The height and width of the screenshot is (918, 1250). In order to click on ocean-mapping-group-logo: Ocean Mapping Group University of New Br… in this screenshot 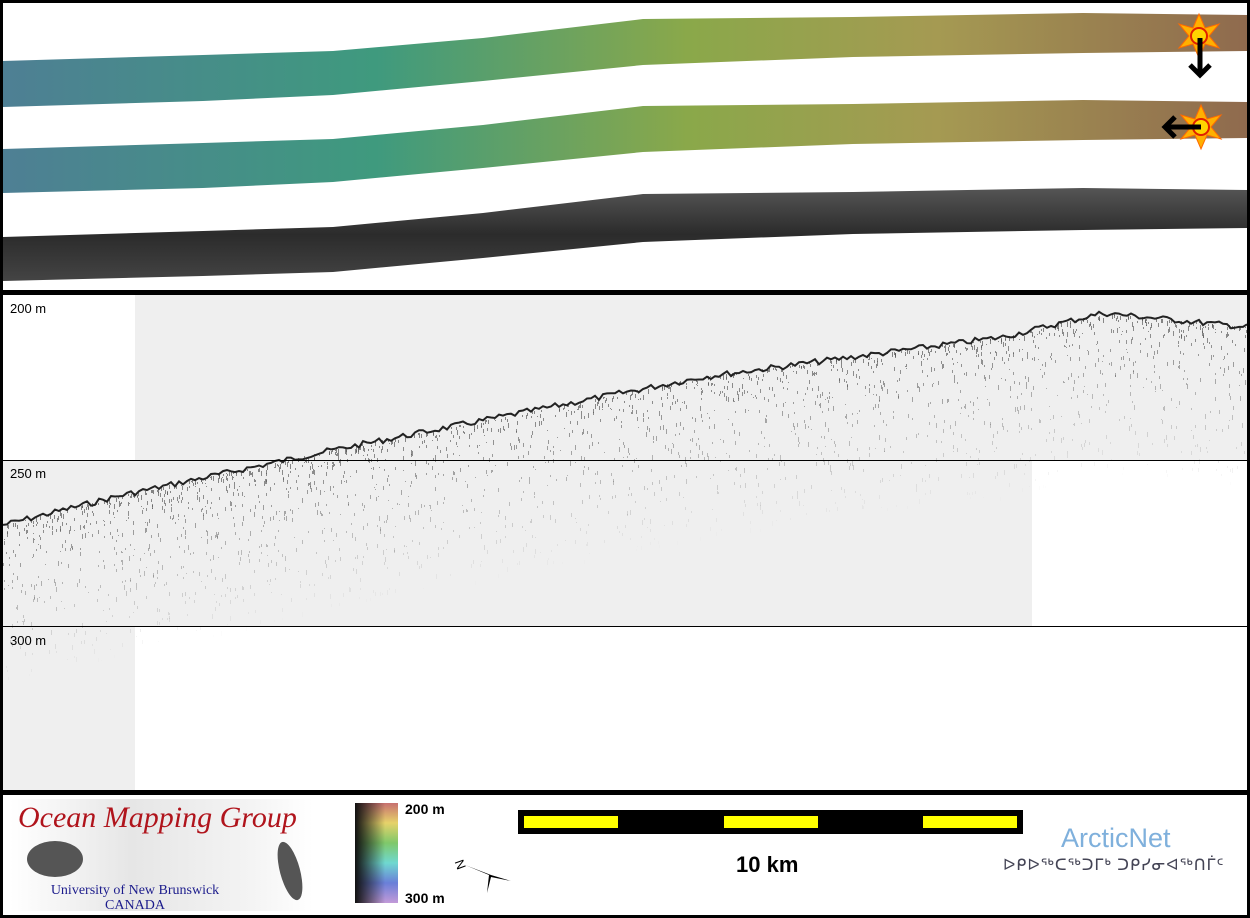, I will do `click(161, 855)`.